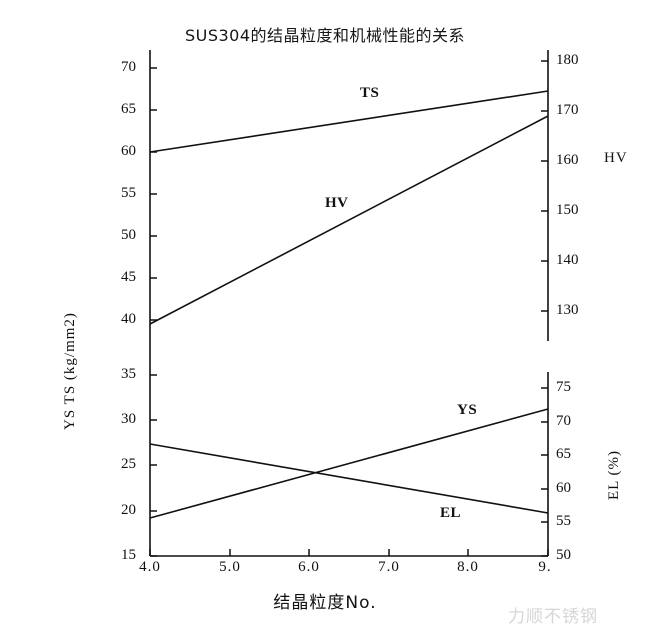 This screenshot has width=650, height=638. I want to click on chart-title: SUS304的结晶粒度和机械性能的关系, so click(325, 35).